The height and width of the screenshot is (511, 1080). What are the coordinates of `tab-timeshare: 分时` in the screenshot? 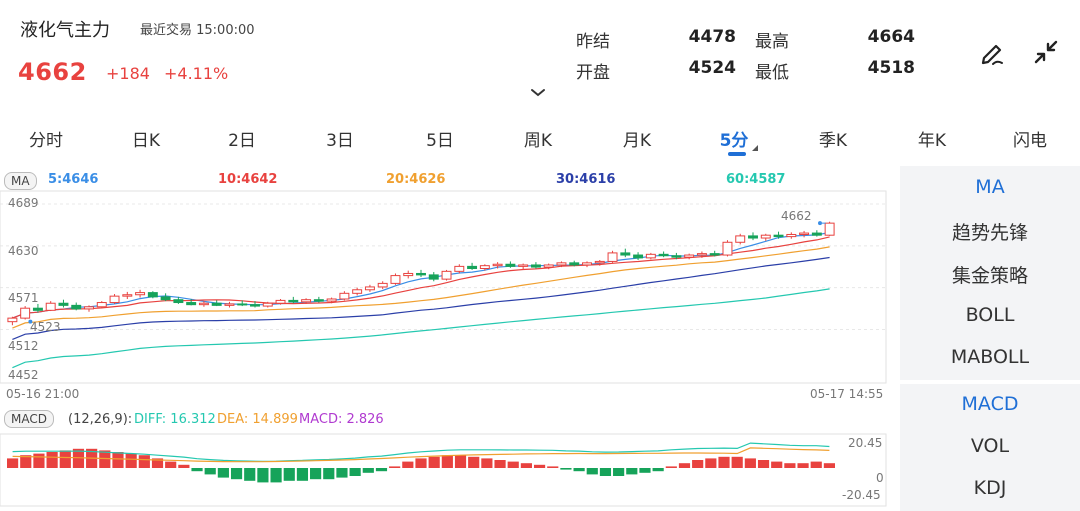 It's located at (46, 141).